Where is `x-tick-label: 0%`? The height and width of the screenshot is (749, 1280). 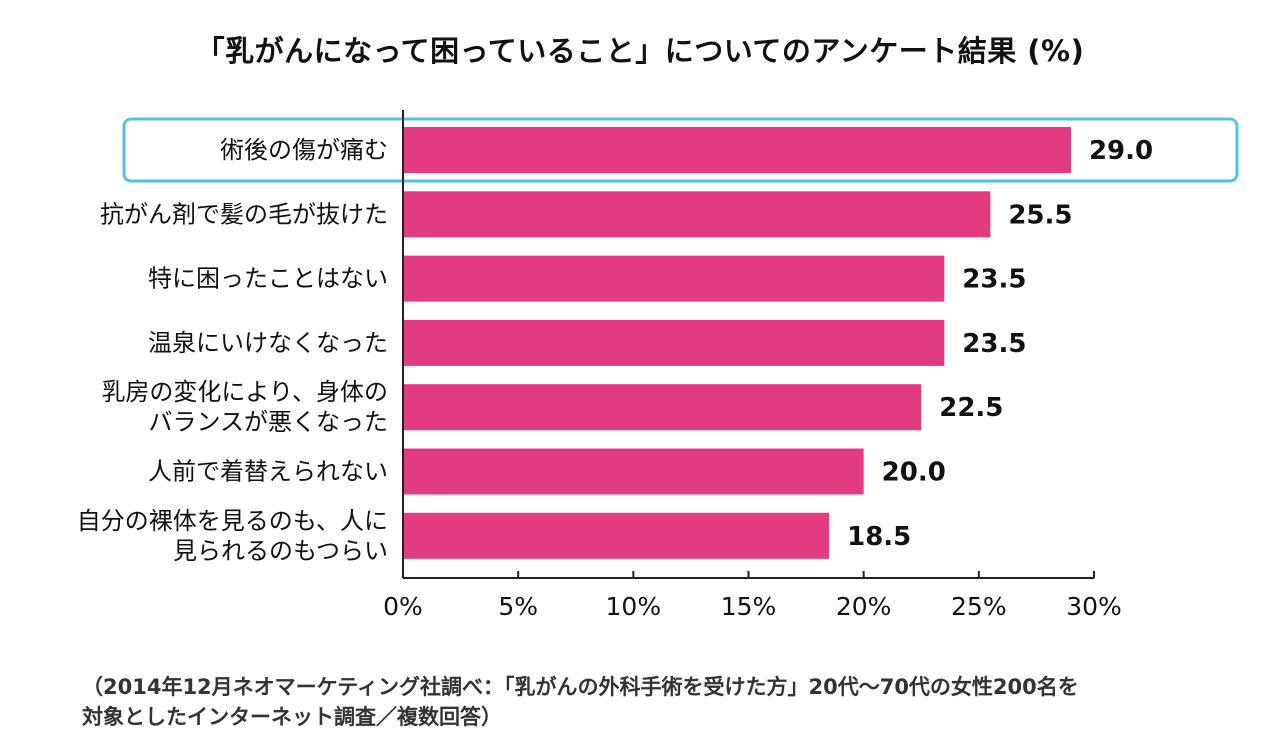 x-tick-label: 0% is located at coordinates (403, 606).